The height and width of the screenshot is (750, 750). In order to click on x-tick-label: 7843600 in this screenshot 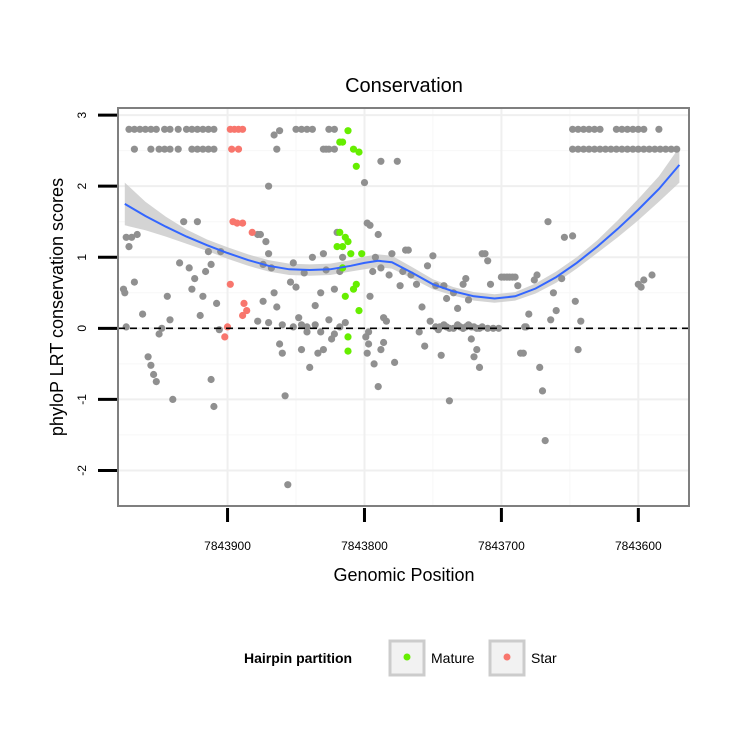, I will do `click(638, 546)`.